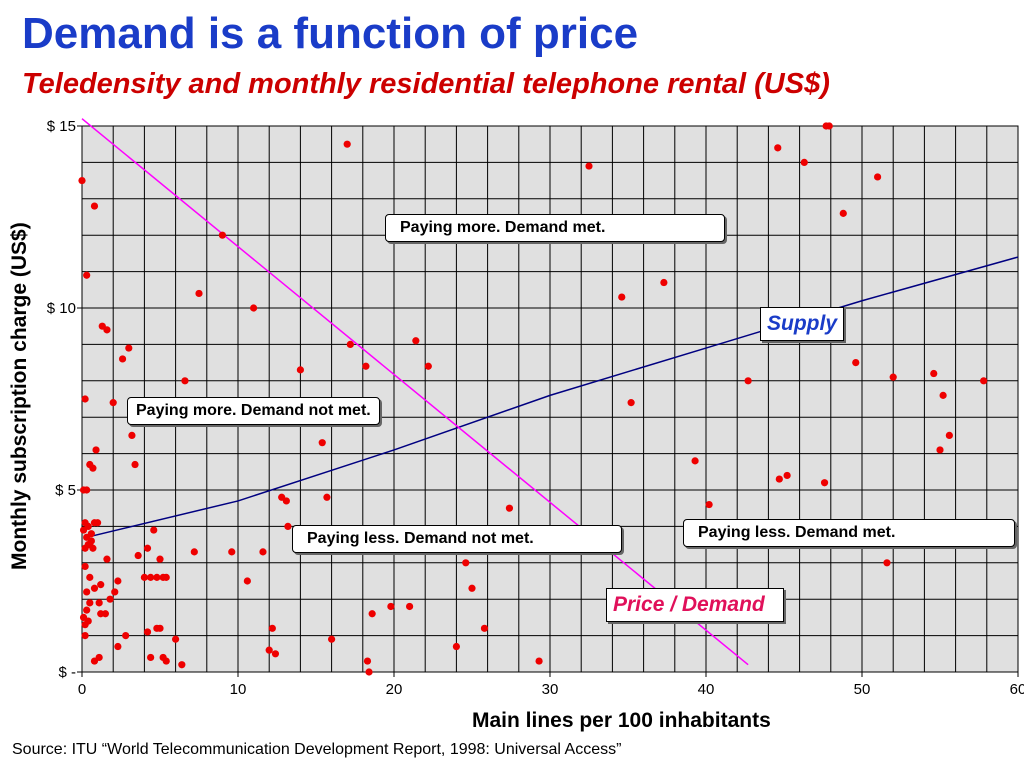 The width and height of the screenshot is (1024, 768). What do you see at coordinates (862, 689) in the screenshot?
I see `x-tick-label: 50` at bounding box center [862, 689].